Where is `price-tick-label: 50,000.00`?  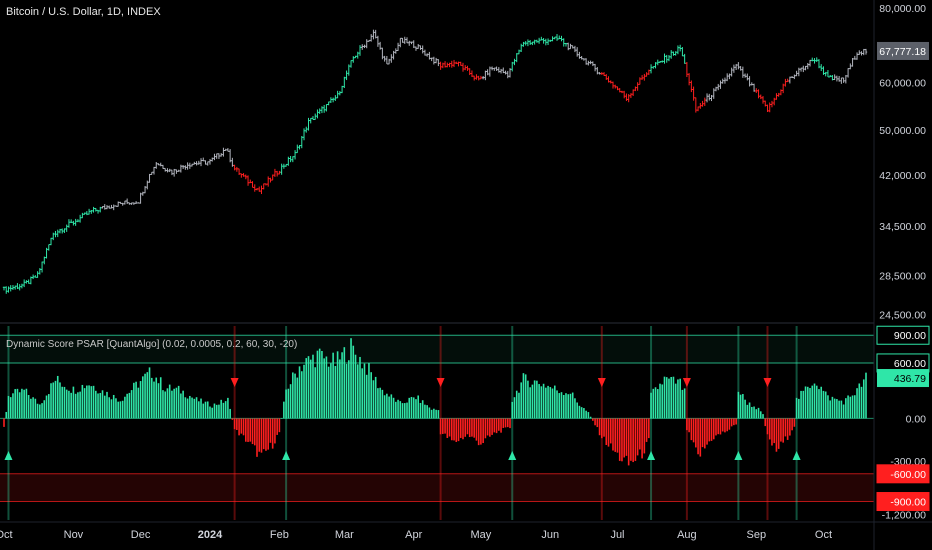 price-tick-label: 50,000.00 is located at coordinates (902, 131).